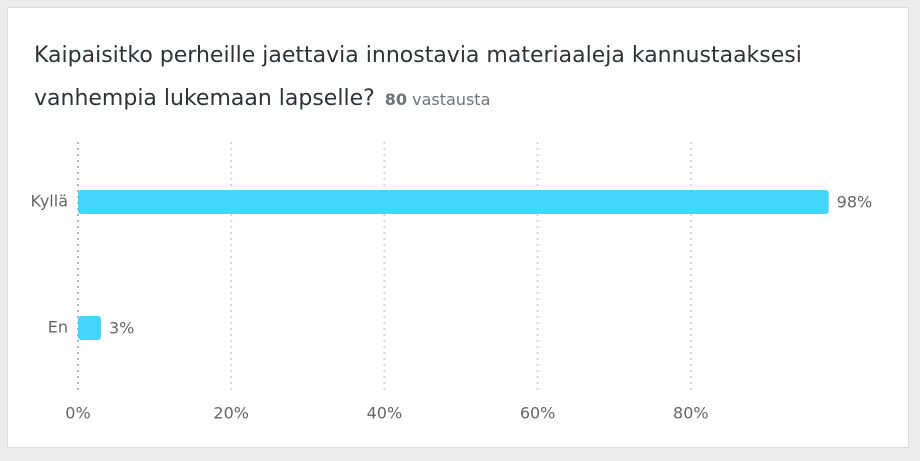 This screenshot has height=461, width=920. I want to click on x-tick-label: 60%, so click(538, 413).